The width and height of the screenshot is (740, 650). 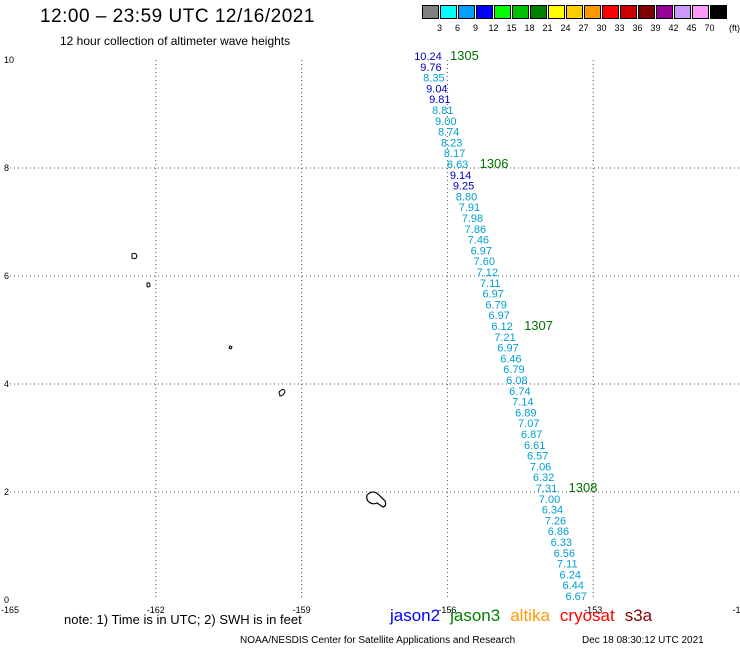 I want to click on legend-entry: jason3, so click(x=475, y=615).